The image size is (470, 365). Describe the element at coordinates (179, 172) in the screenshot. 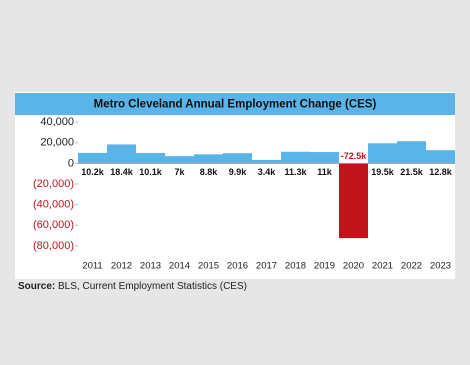

I see `value-label: 7k` at that location.